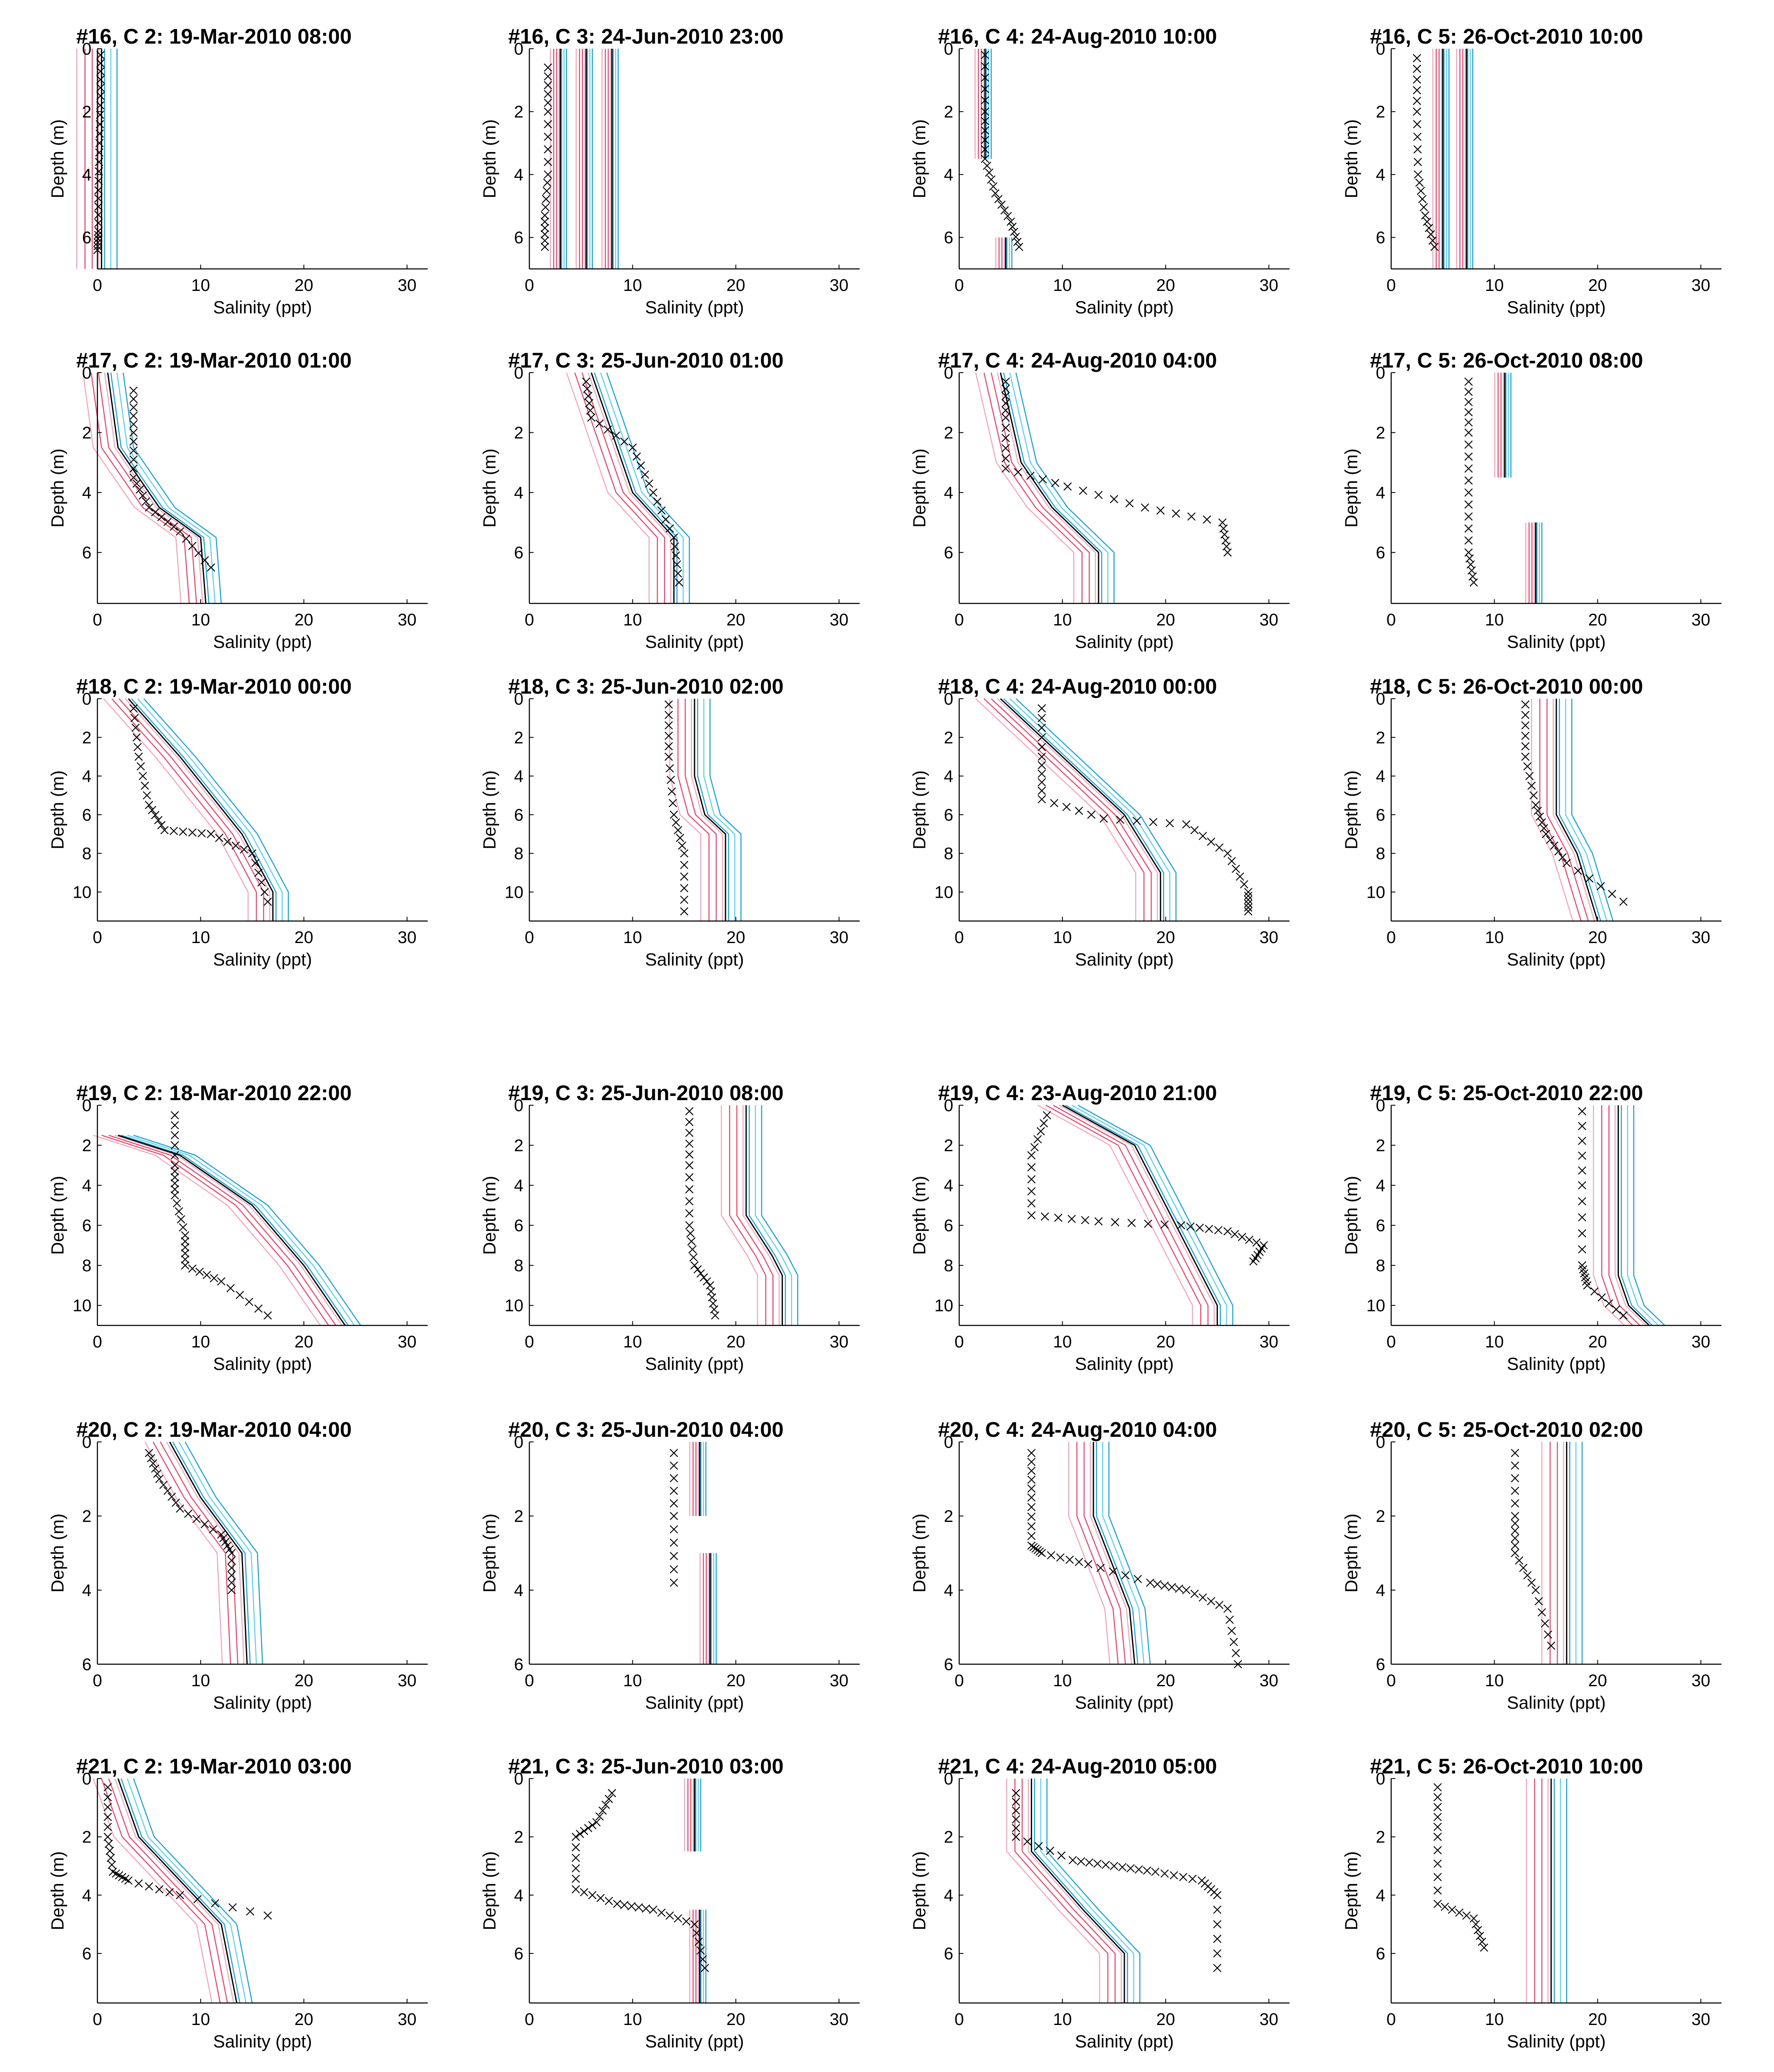  I want to click on y-tick-label: 2, so click(86, 1146).